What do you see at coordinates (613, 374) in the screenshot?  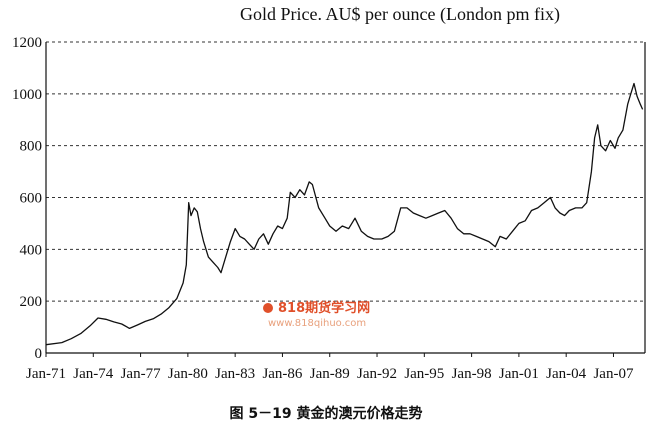 I see `x-tick-label-2007: Jan-07` at bounding box center [613, 374].